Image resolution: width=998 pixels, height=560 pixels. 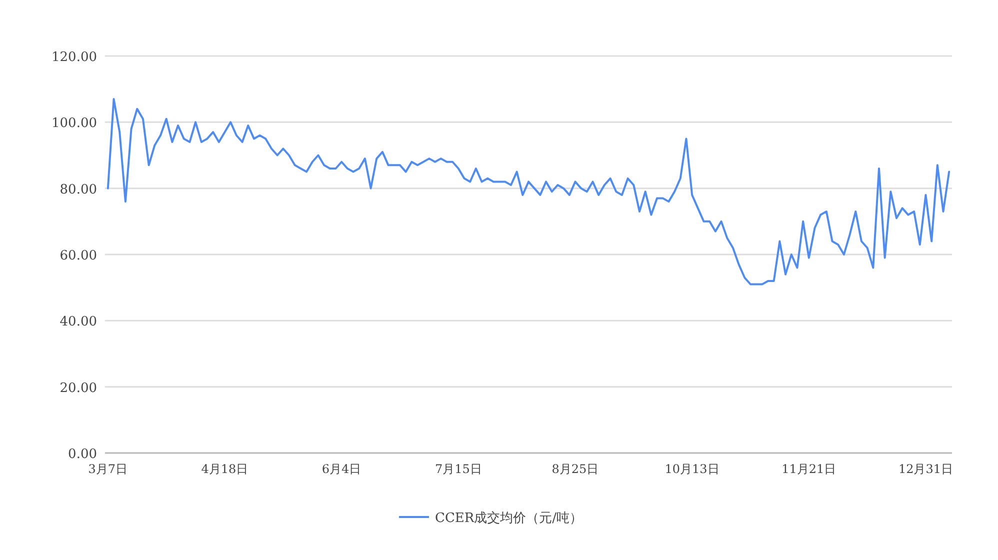 What do you see at coordinates (925, 469) in the screenshot?
I see `x-tick-label: 12月31日` at bounding box center [925, 469].